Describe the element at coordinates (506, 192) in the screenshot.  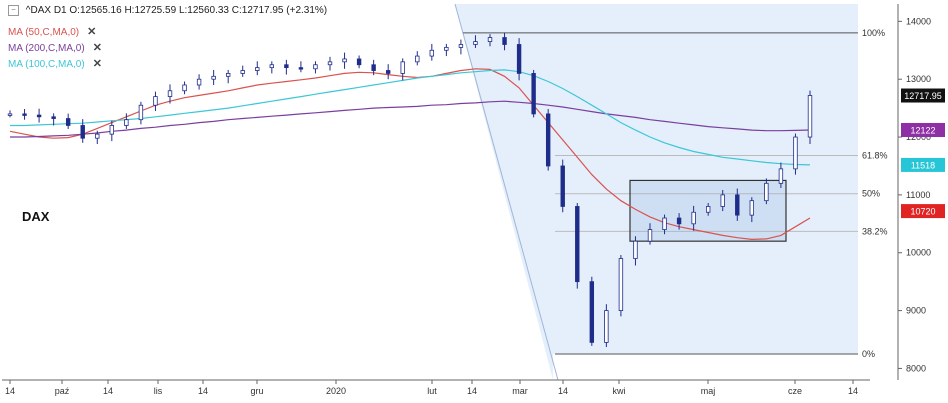
I see `fibonacci-trend-line` at that location.